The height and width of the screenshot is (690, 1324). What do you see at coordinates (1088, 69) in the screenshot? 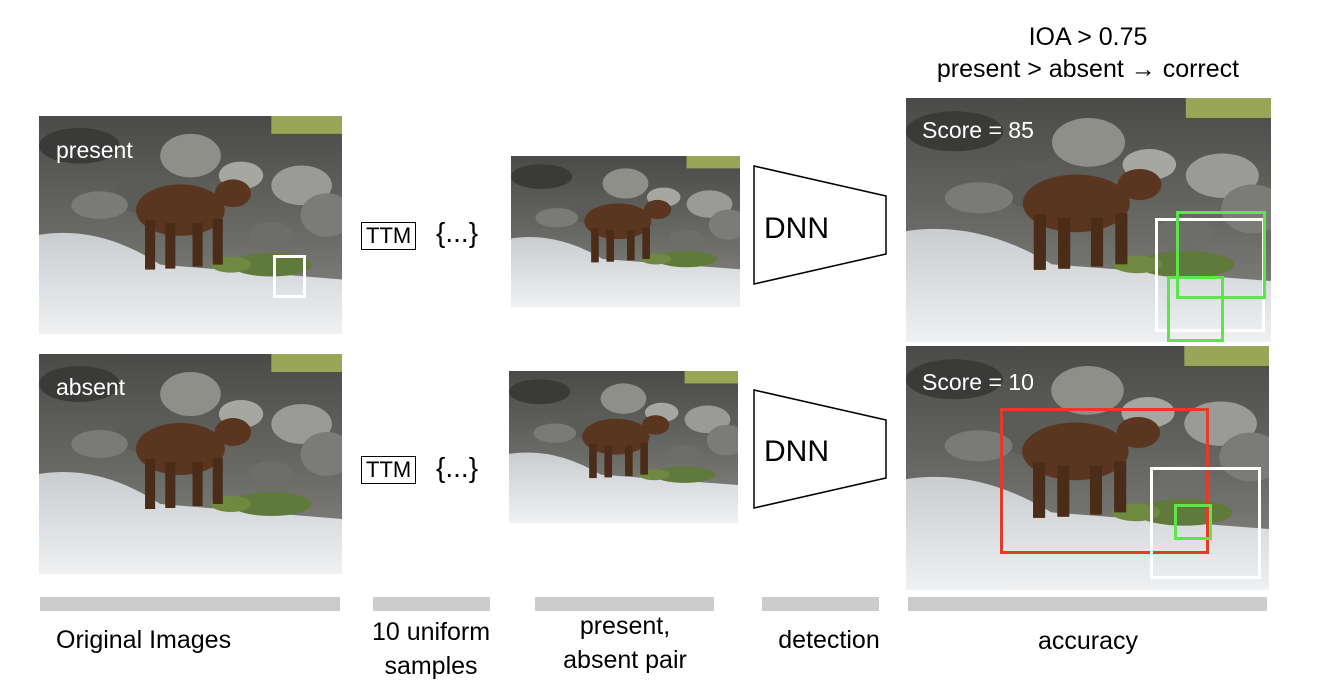
I see `header-line2: present > absent → correct` at bounding box center [1088, 69].